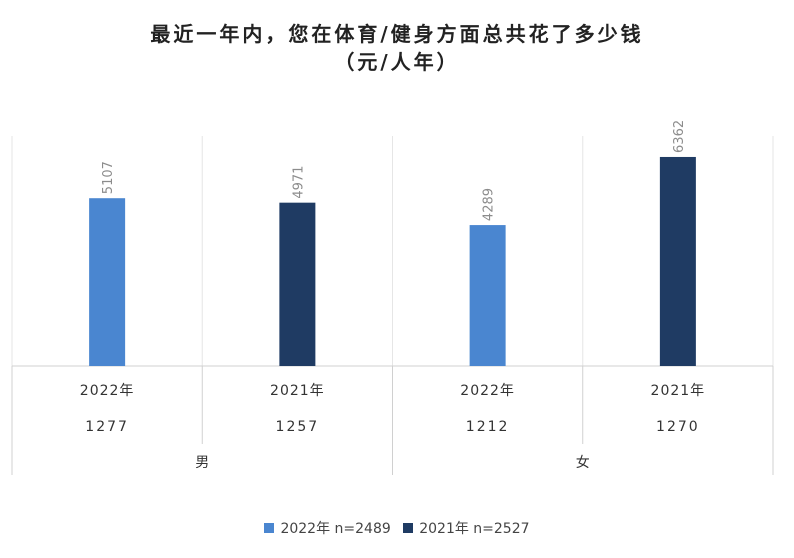 The width and height of the screenshot is (794, 558). I want to click on legend-label-2022: 2022年 n=2489, so click(335, 529).